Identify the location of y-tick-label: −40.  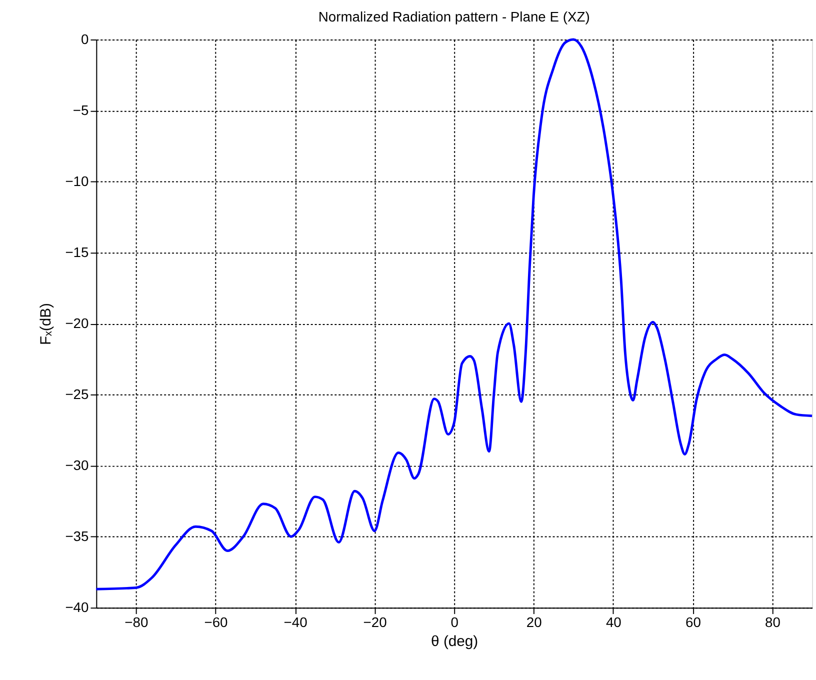
(77, 607).